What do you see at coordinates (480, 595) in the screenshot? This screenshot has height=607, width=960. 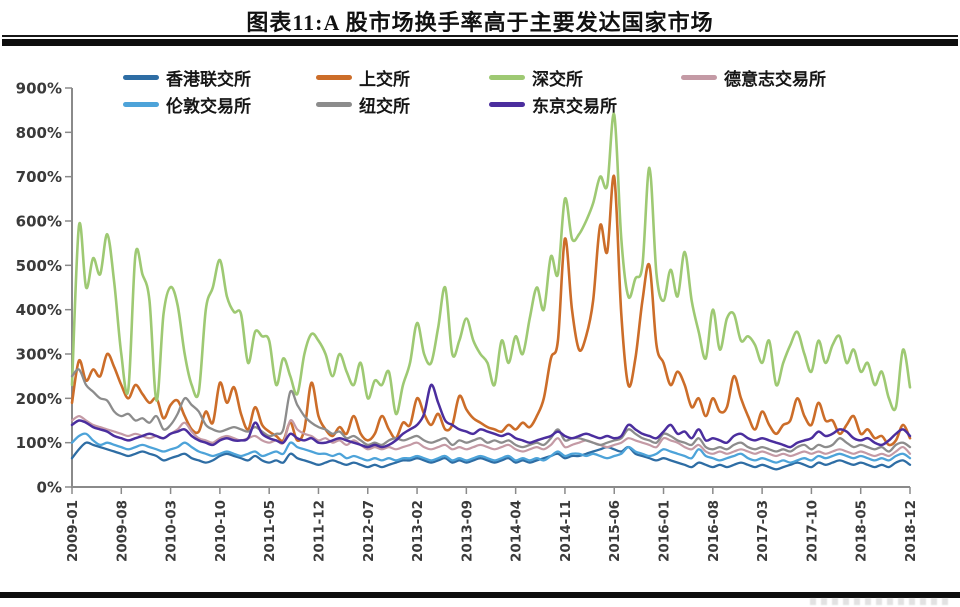 I see `bottom-divider` at bounding box center [480, 595].